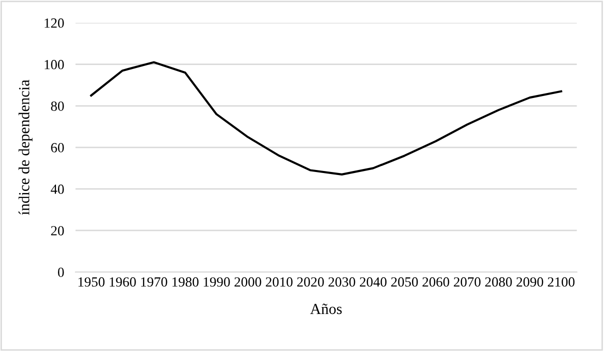 This screenshot has height=351, width=604. I want to click on x-tick-label: 2080, so click(498, 282).